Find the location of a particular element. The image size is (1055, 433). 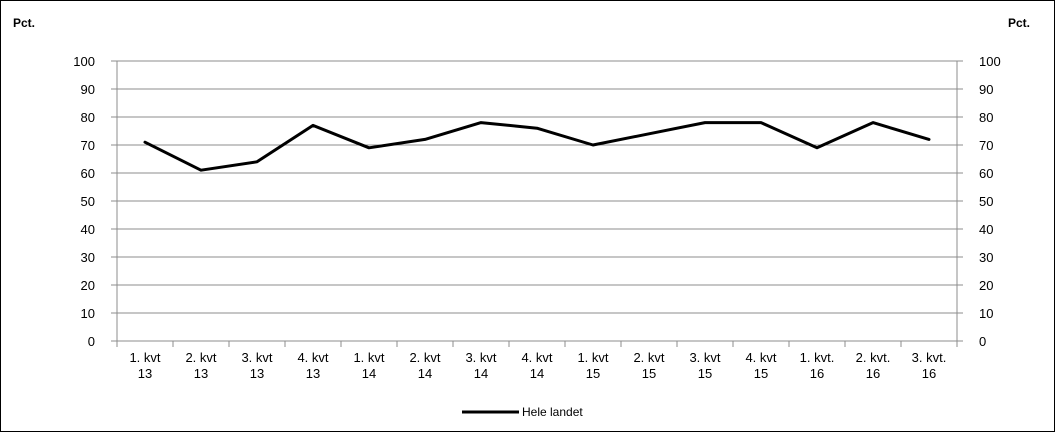

x-tick-label: 4. kvt 14 is located at coordinates (536, 365).